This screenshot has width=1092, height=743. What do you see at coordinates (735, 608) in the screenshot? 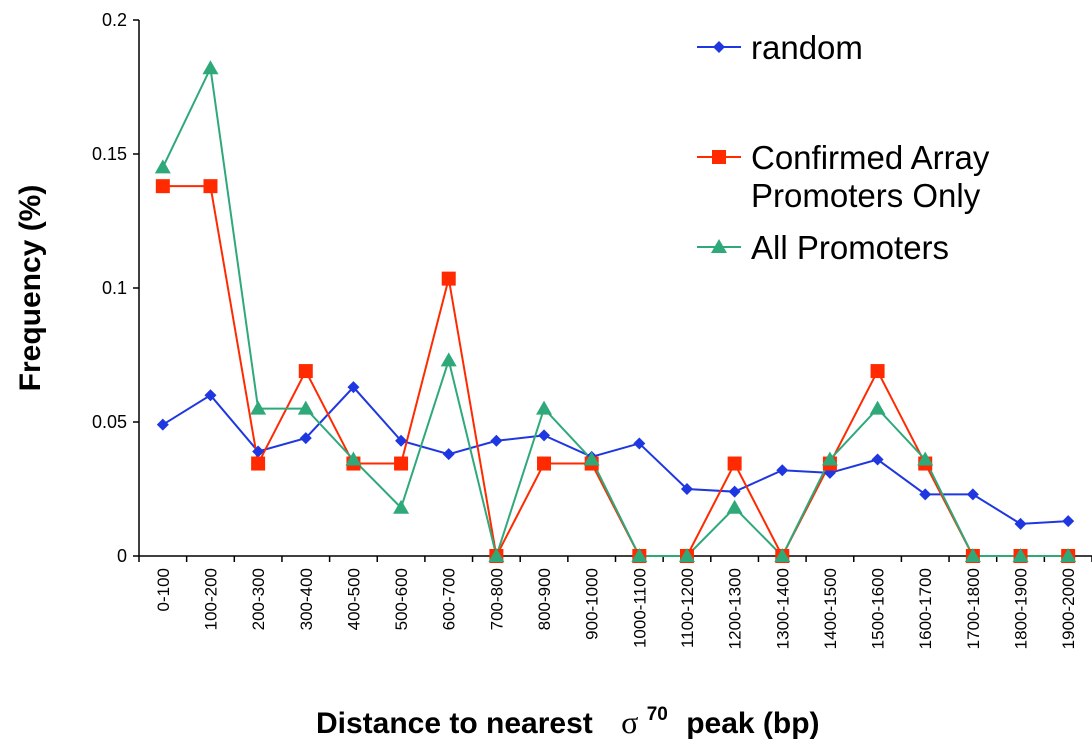
I see `x-tick-label: 1200-1300` at bounding box center [735, 608].